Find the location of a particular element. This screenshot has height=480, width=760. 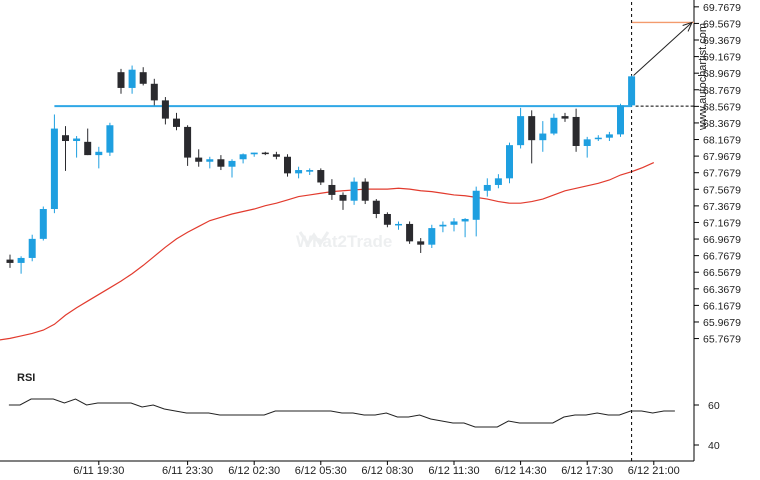

y-tick-label: 67.3679 is located at coordinates (722, 207).